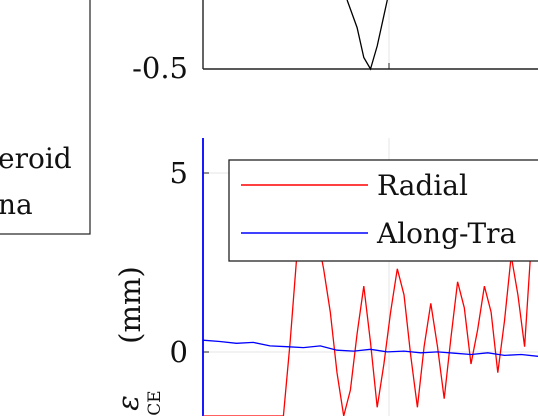 The image size is (538, 416). Describe the element at coordinates (128, 403) in the screenshot. I see `y-label-symbol: ε` at that location.